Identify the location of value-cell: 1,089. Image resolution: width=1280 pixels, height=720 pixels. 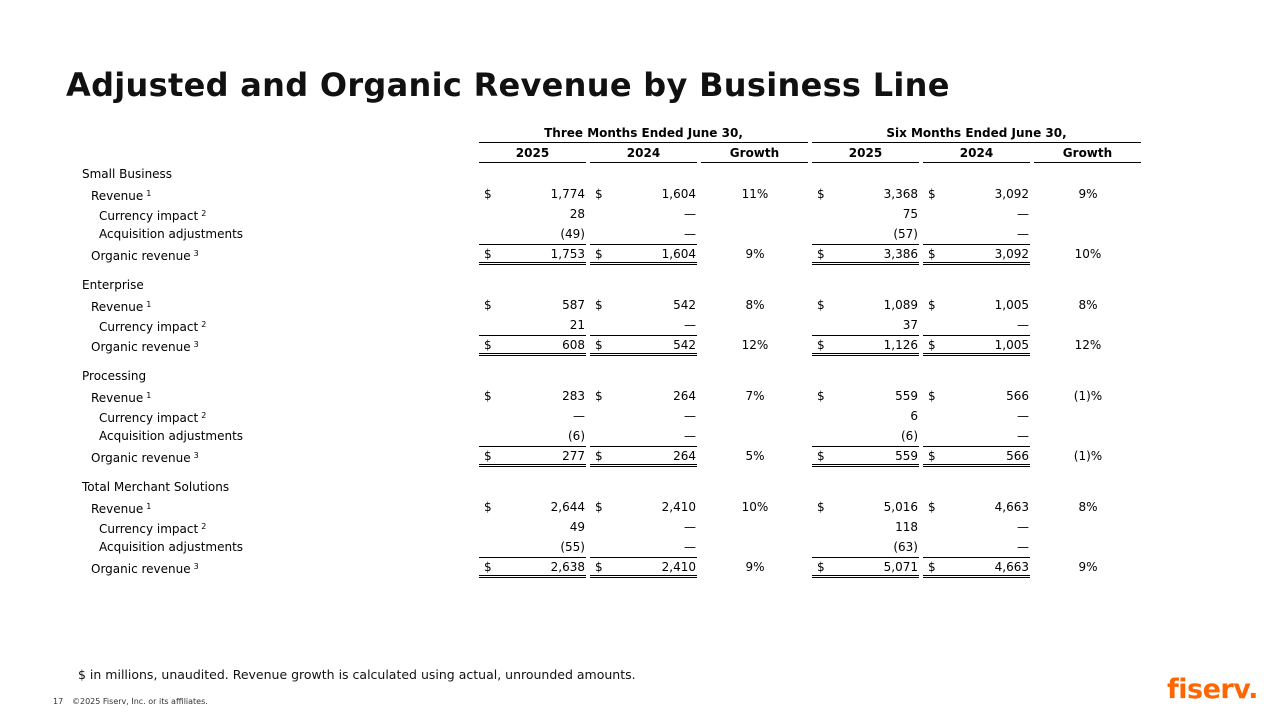
(900, 305).